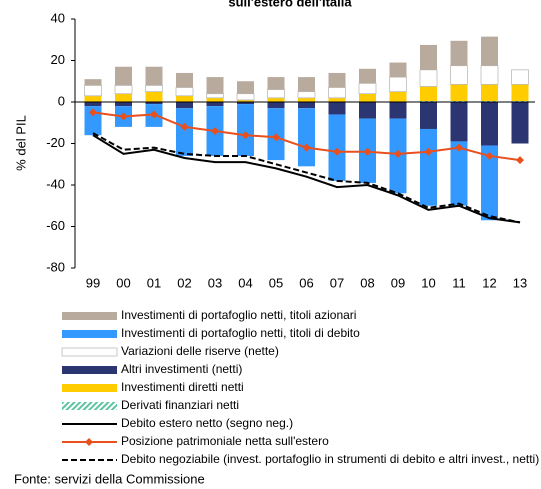 This screenshot has width=541, height=489. I want to click on x-tick-label: 07, so click(337, 282).